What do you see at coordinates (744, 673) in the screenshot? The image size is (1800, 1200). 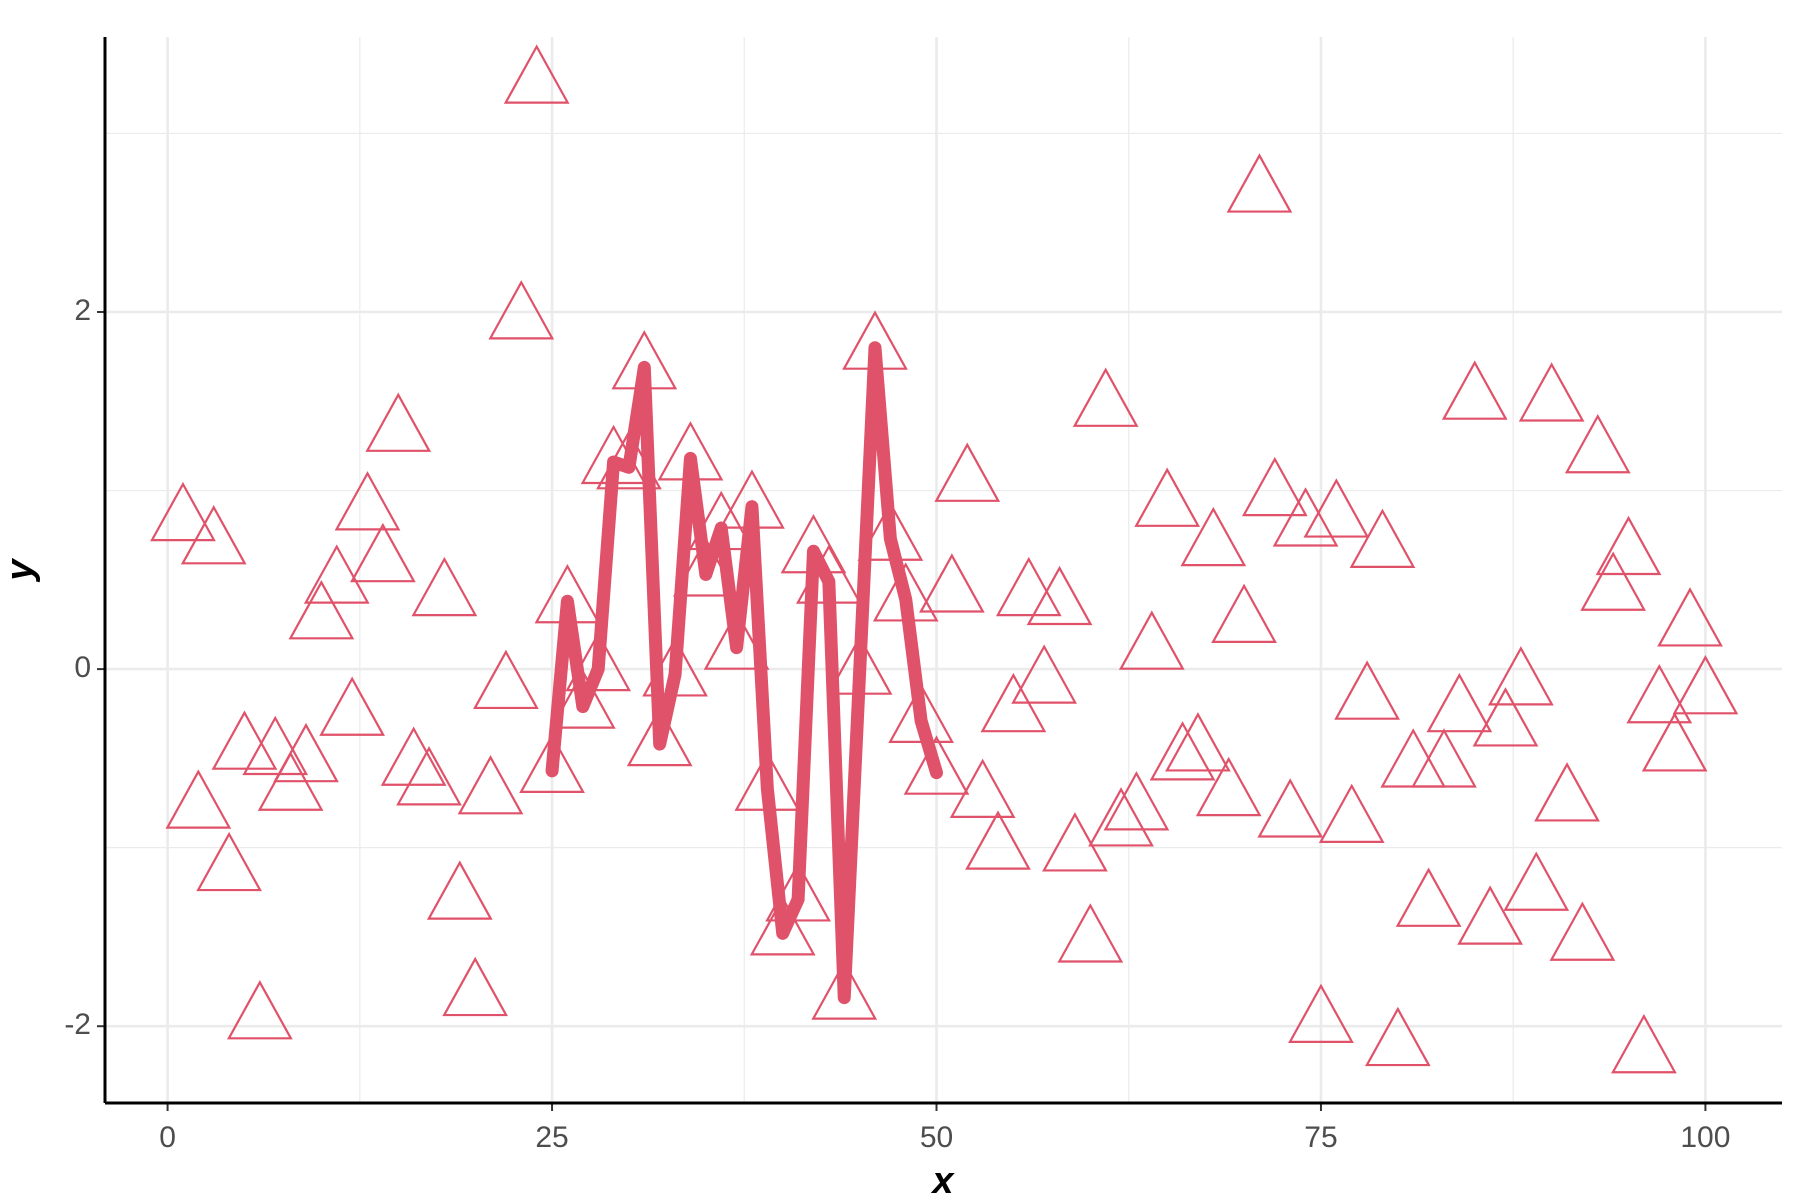 I see `line` at bounding box center [744, 673].